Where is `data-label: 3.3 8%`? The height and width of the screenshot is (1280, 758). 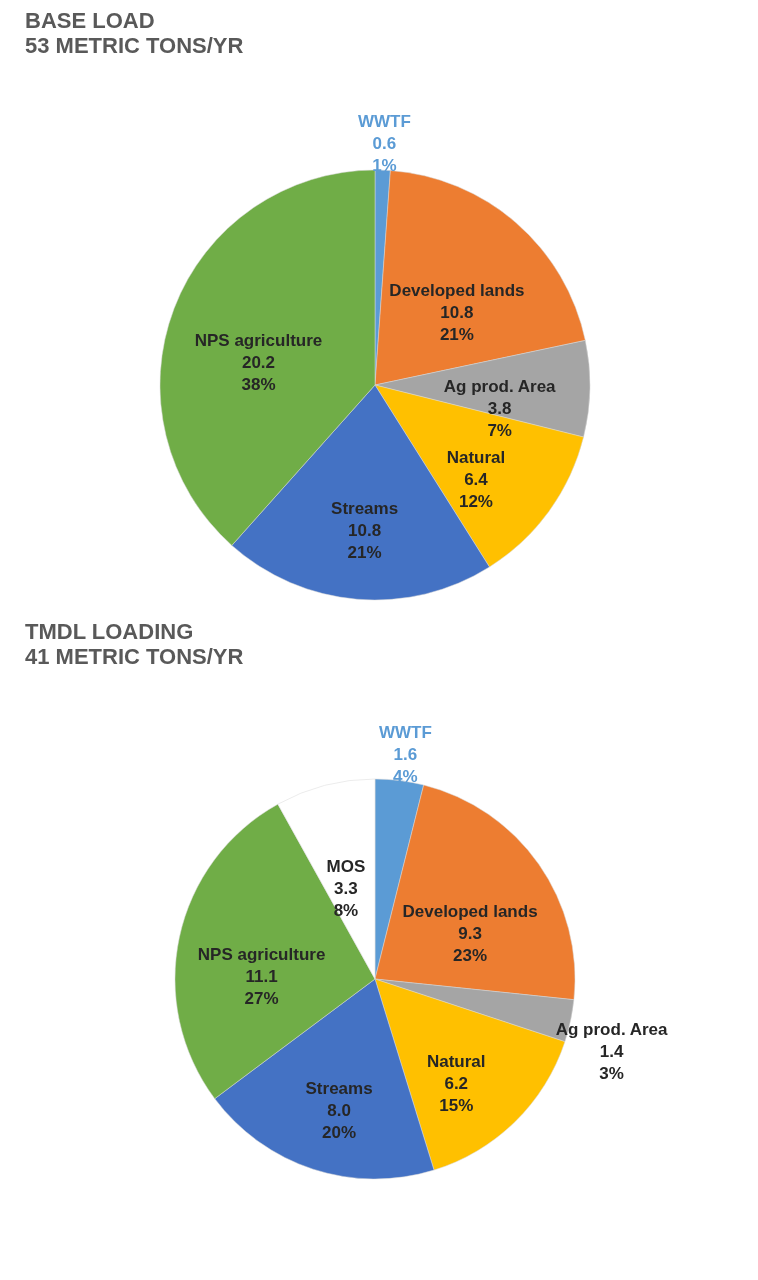
data-label: 3.3 8% is located at coordinates (346, 899).